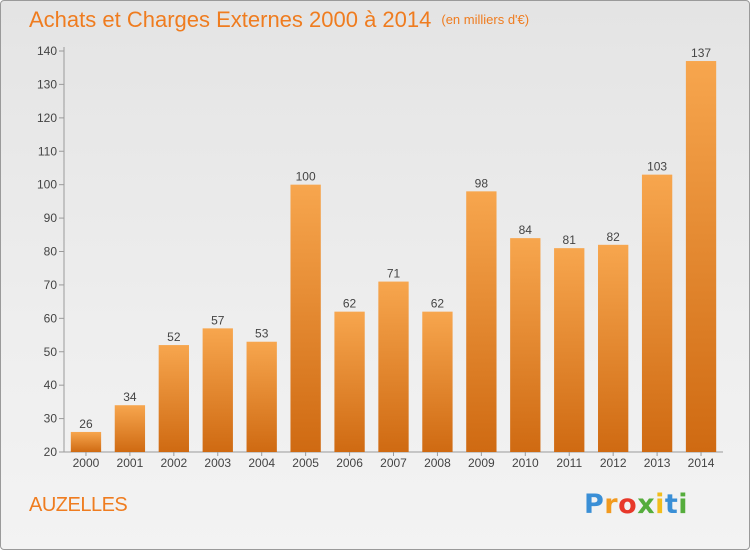 The height and width of the screenshot is (550, 750). Describe the element at coordinates (78, 505) in the screenshot. I see `place-name: AUZELLES` at that location.